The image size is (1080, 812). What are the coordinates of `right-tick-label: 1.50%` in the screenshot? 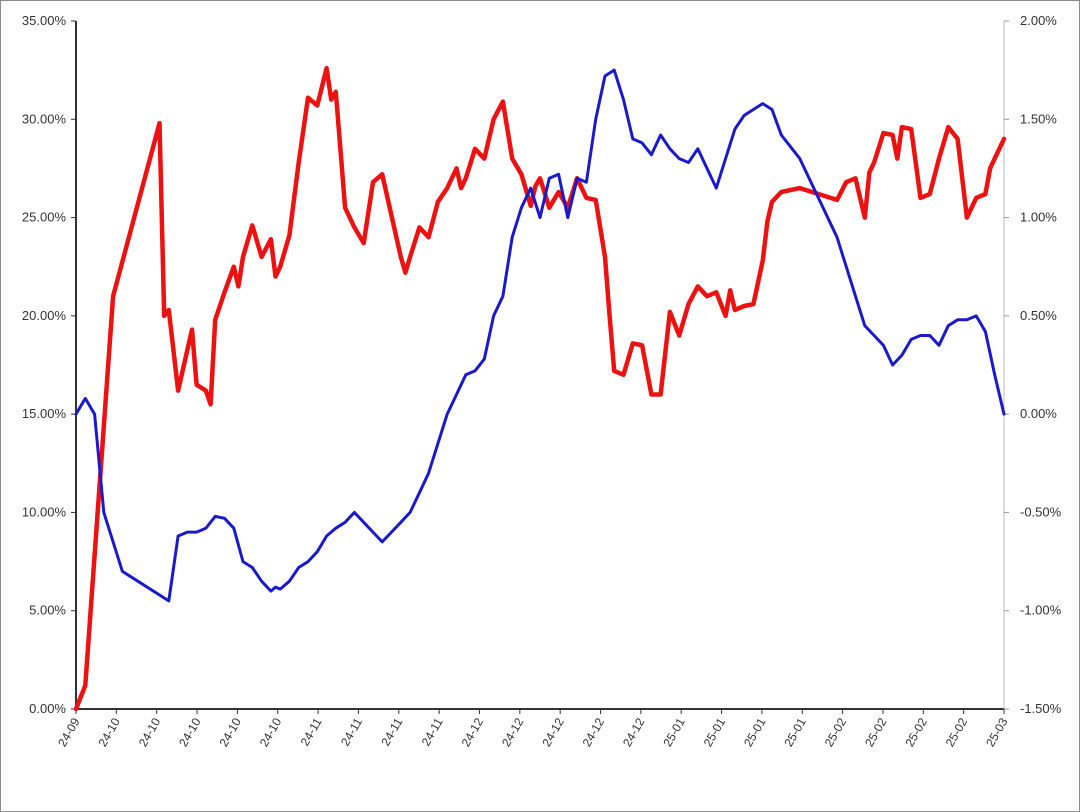 It's located at (1038, 118).